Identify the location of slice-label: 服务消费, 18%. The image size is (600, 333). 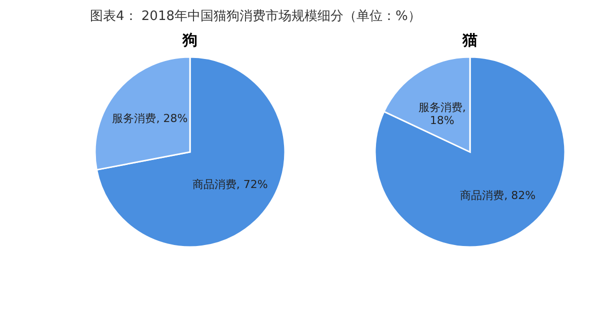
(442, 114).